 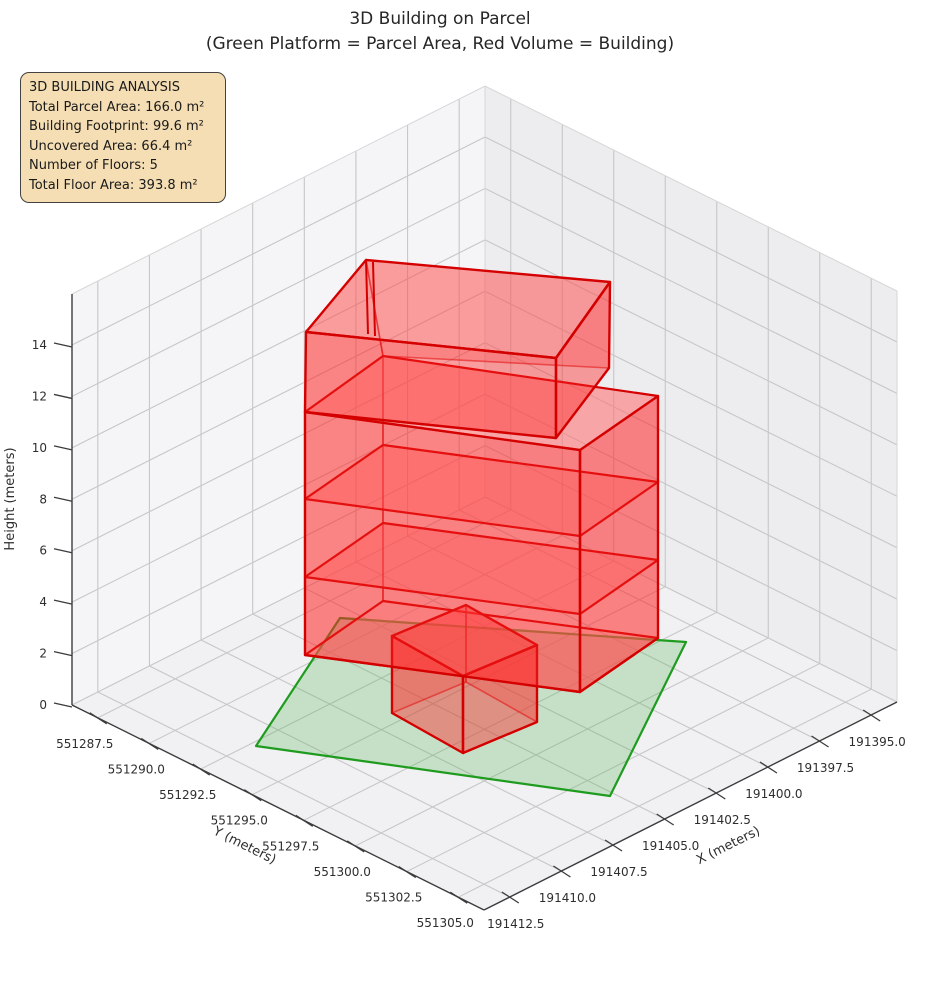 I want to click on y-tick-label: 551300.0, so click(x=342, y=872).